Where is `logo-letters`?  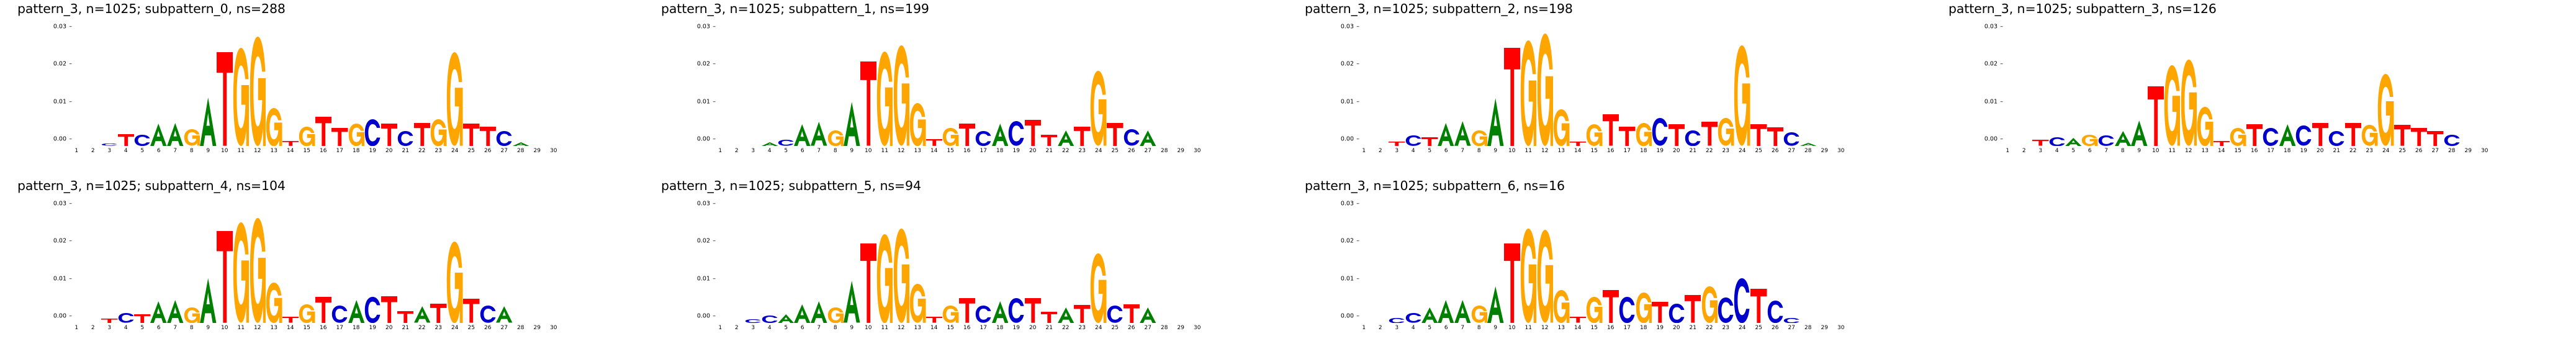 logo-letters is located at coordinates (315, 259).